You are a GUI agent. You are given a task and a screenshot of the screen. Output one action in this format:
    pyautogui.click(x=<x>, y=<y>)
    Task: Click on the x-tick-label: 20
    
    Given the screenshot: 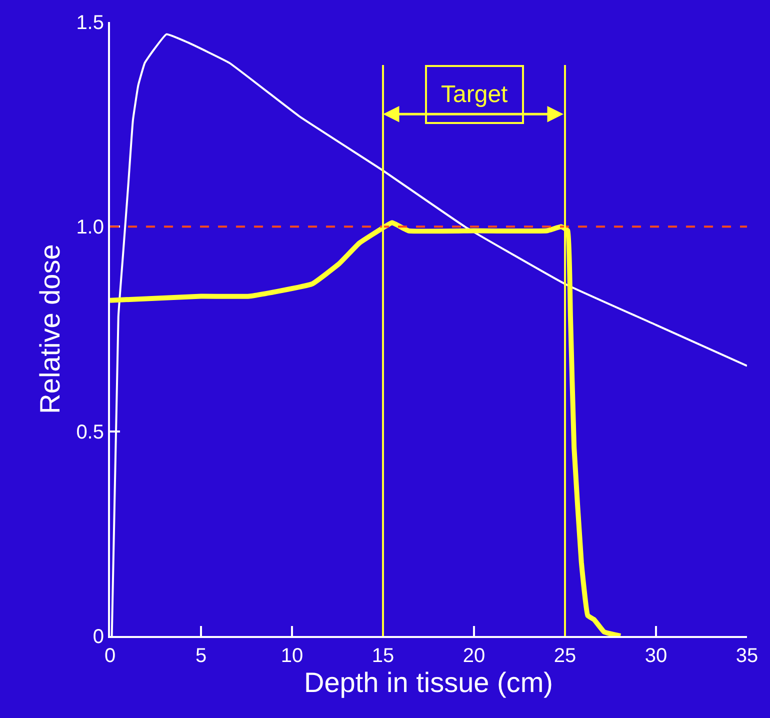 What is the action you would take?
    pyautogui.click(x=474, y=656)
    